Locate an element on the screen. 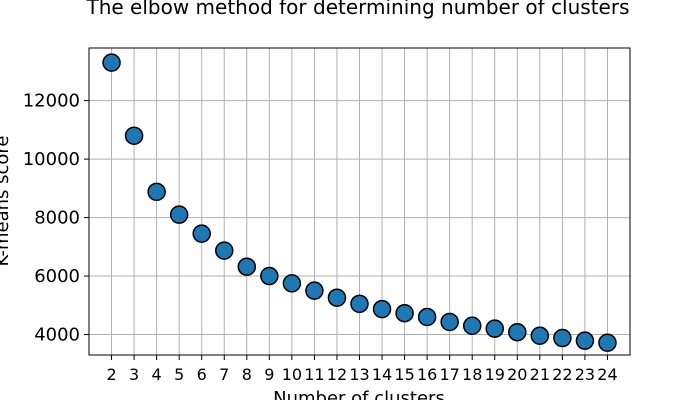  y-tick-label: 6000 is located at coordinates (57, 276).